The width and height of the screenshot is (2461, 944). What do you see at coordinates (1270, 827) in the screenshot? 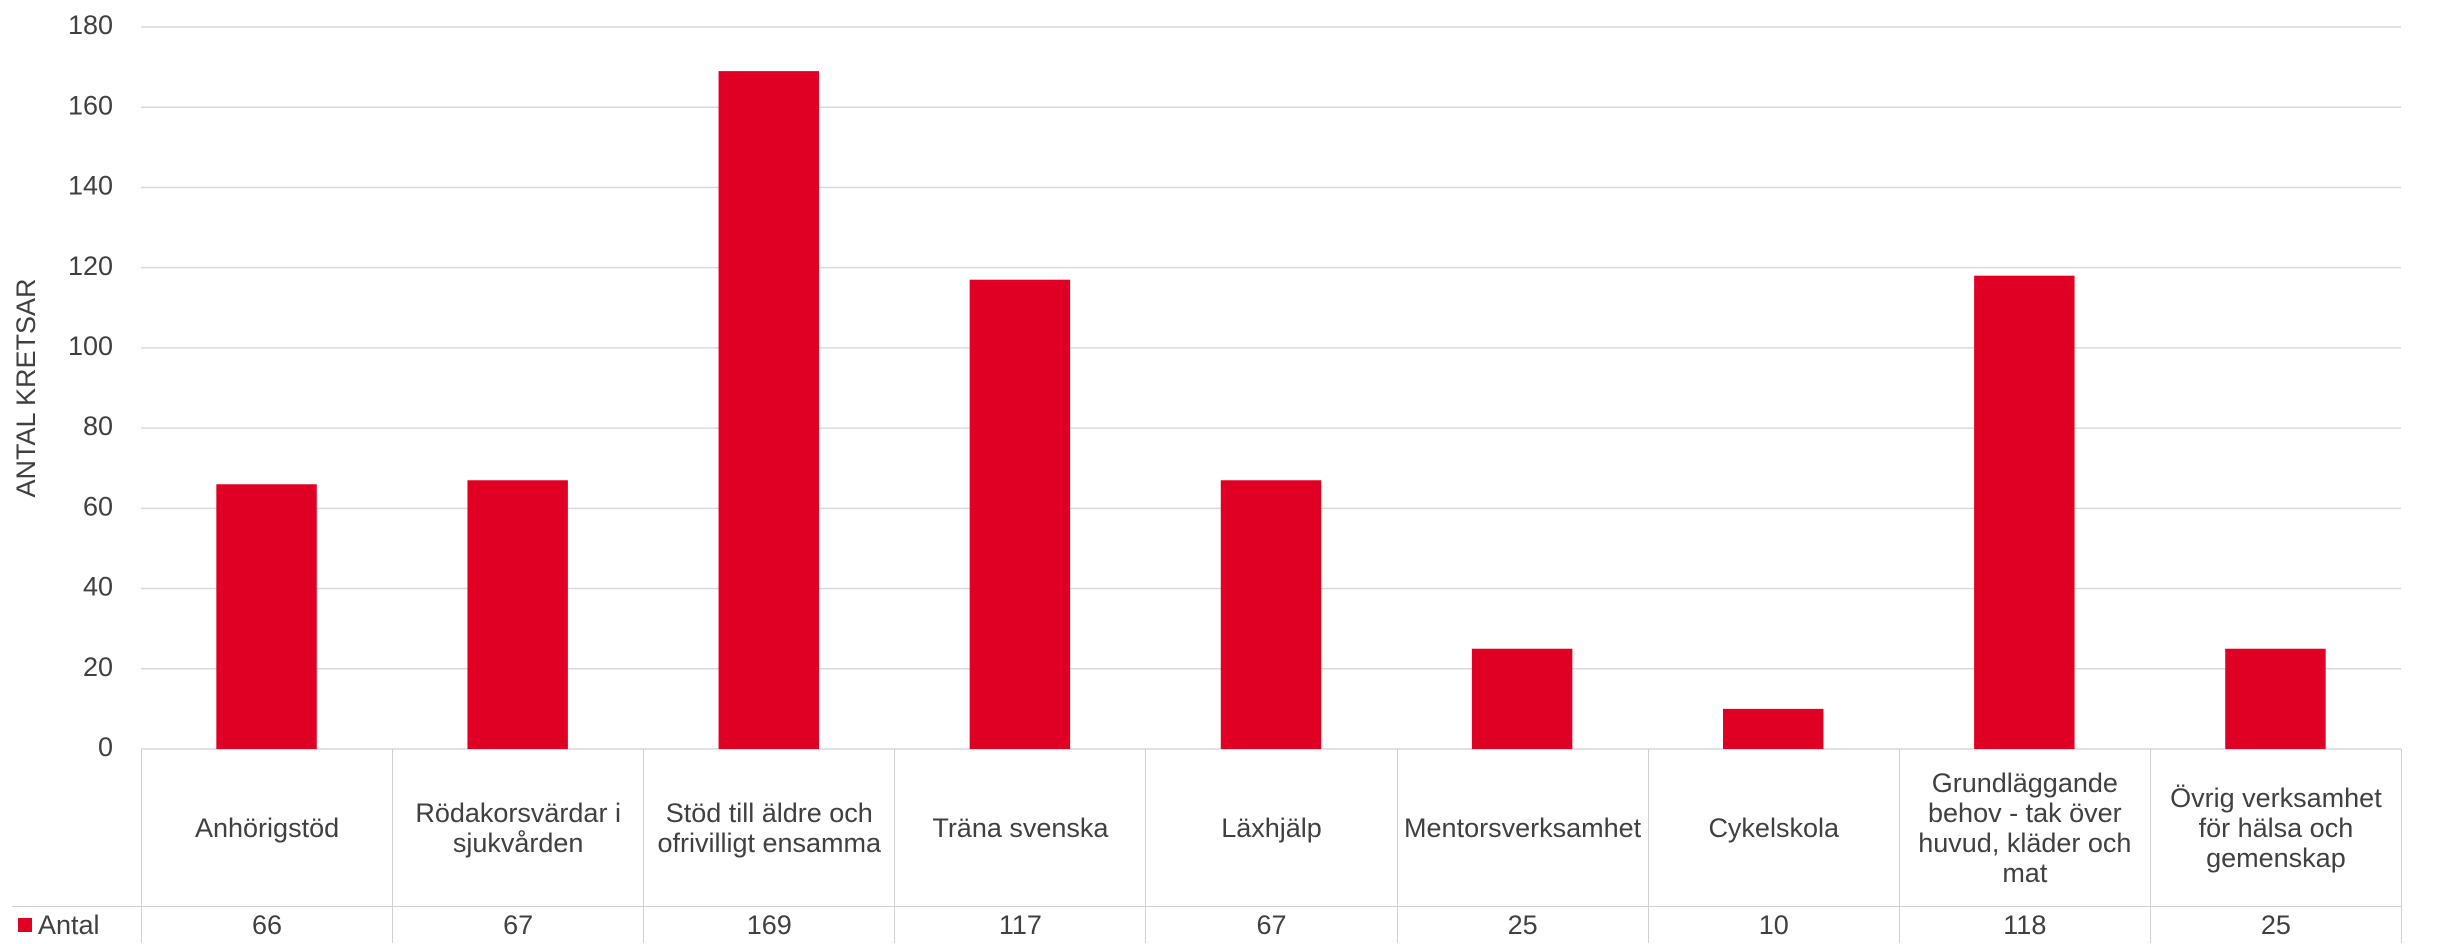
I see `category-label: Läxhjälp` at bounding box center [1270, 827].